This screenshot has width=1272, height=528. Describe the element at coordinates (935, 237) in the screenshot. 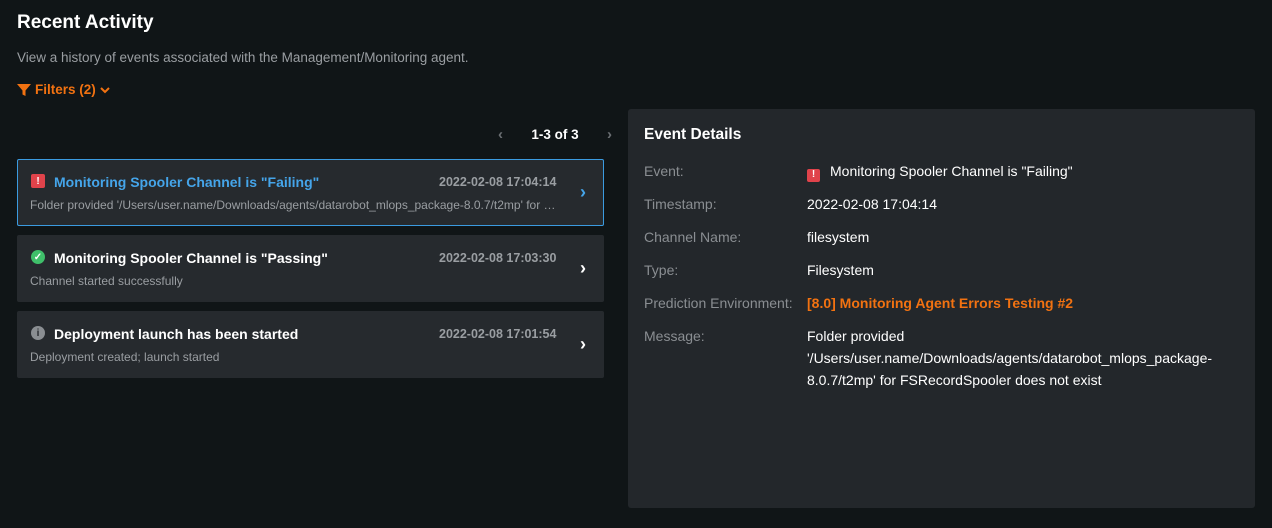

I see `detail-row-channel: Channel Name: filesystem` at that location.